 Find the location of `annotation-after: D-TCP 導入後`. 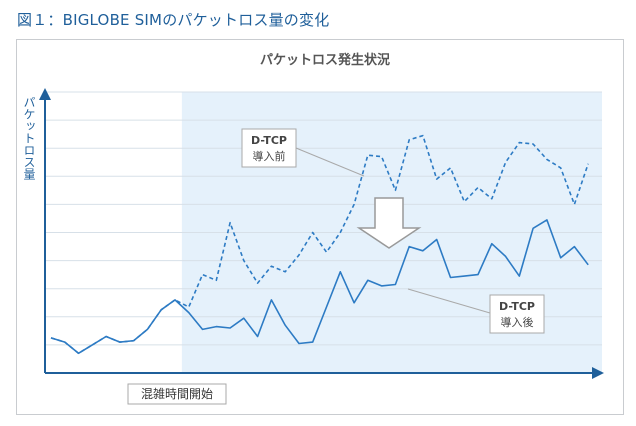

annotation-after: D-TCP 導入後 is located at coordinates (476, 311).